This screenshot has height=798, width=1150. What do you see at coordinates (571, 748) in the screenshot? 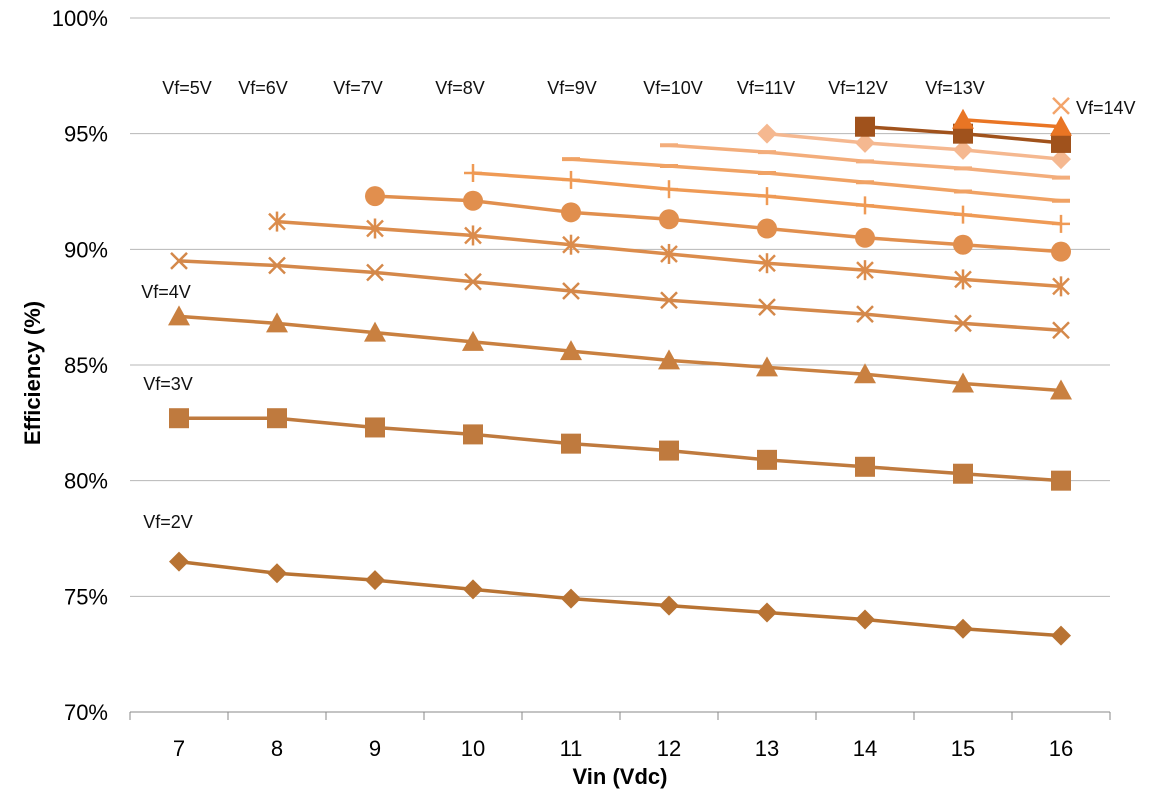
I see `x-tick-label: 11` at bounding box center [571, 748].